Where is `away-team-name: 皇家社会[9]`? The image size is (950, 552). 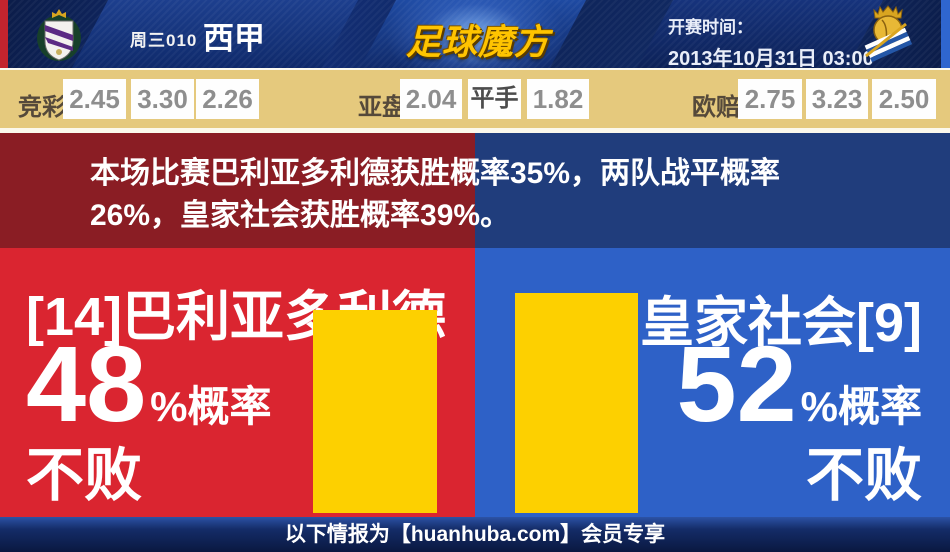
away-team-name: 皇家社会[9] is located at coordinates (781, 323).